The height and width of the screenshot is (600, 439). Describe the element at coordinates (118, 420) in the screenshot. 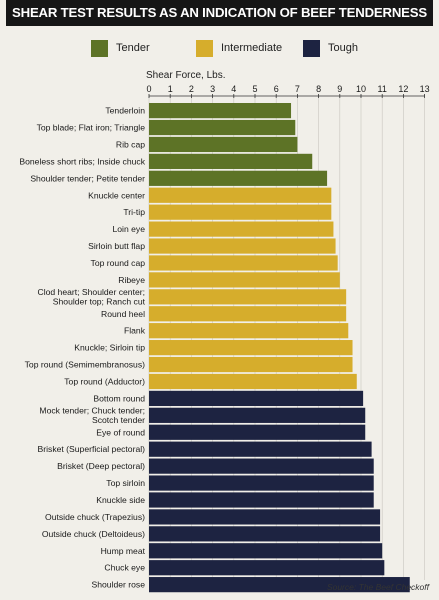

I see `category-label: Scotch tender` at that location.